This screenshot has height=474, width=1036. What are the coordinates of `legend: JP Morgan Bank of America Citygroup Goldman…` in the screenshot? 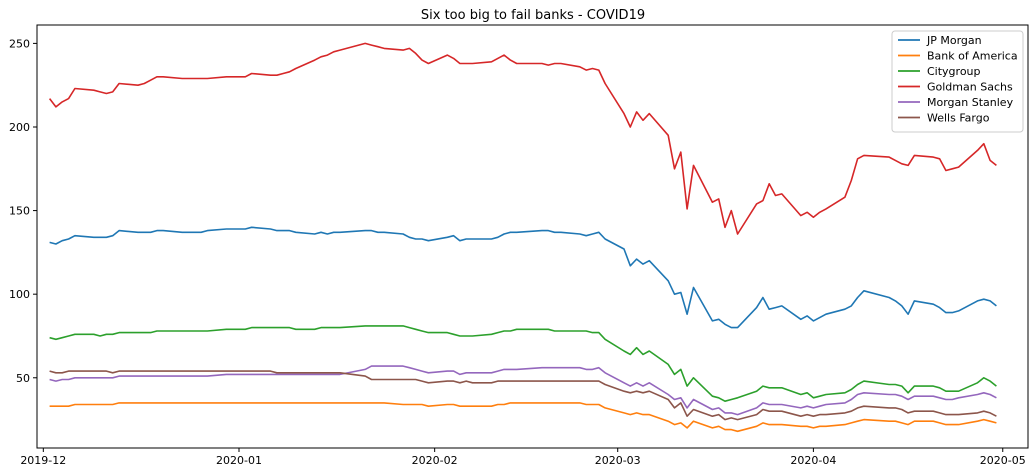 It's located at (957, 81).